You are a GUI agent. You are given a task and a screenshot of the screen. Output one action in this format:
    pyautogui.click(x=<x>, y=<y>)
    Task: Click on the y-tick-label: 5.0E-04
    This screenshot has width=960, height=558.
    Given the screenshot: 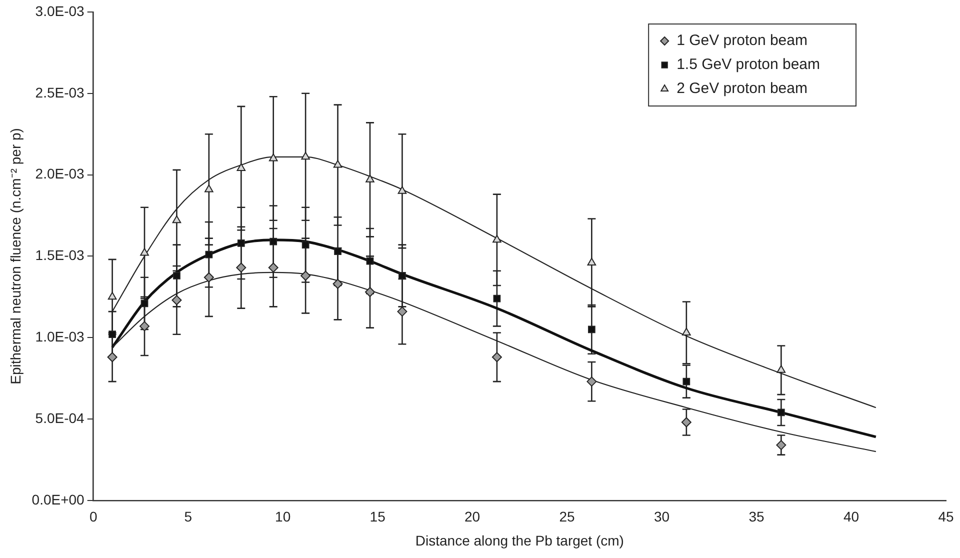 What is the action you would take?
    pyautogui.click(x=60, y=418)
    